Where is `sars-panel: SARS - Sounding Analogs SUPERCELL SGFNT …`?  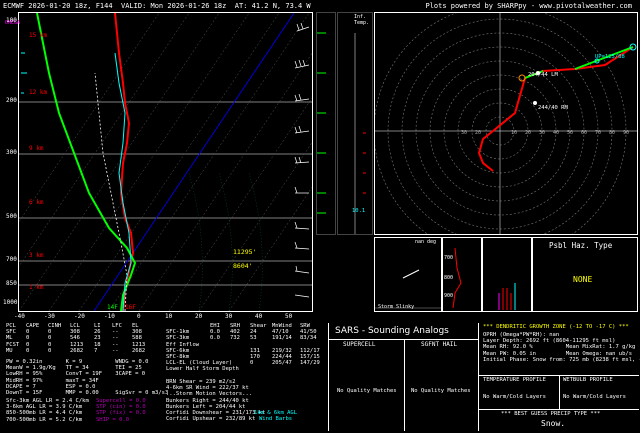
sars-panel: SARS - Sounding Analogs SUPERCELL SGFNT … is located at coordinates (403, 377).